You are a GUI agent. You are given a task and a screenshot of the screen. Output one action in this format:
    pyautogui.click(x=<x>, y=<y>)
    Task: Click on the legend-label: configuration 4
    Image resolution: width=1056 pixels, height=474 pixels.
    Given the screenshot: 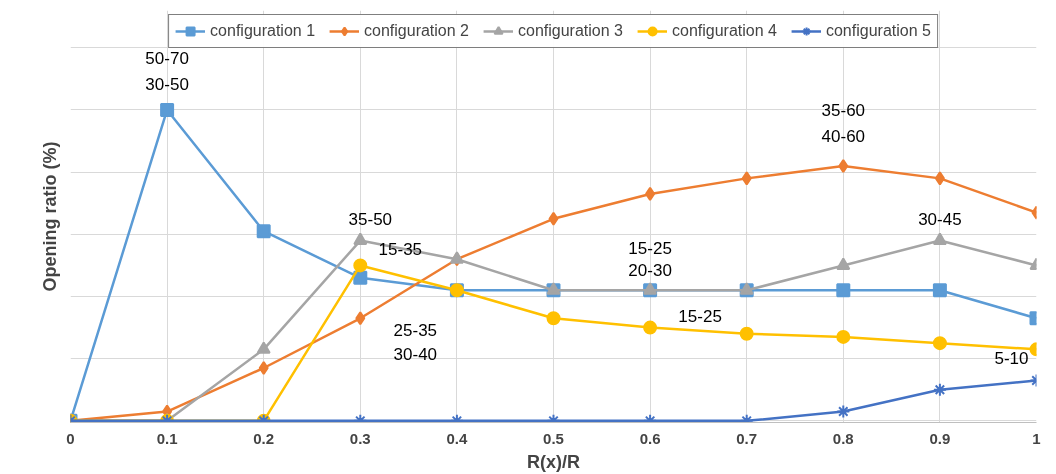 What is the action you would take?
    pyautogui.click(x=724, y=31)
    